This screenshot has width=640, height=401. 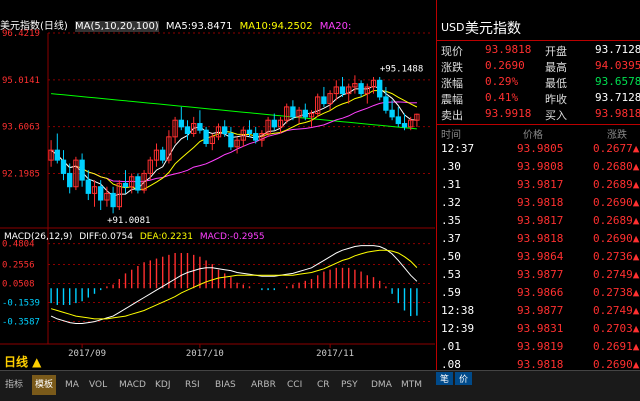 What do you see at coordinates (533, 135) in the screenshot?
I see `trade-header-price: 价格` at bounding box center [533, 135].